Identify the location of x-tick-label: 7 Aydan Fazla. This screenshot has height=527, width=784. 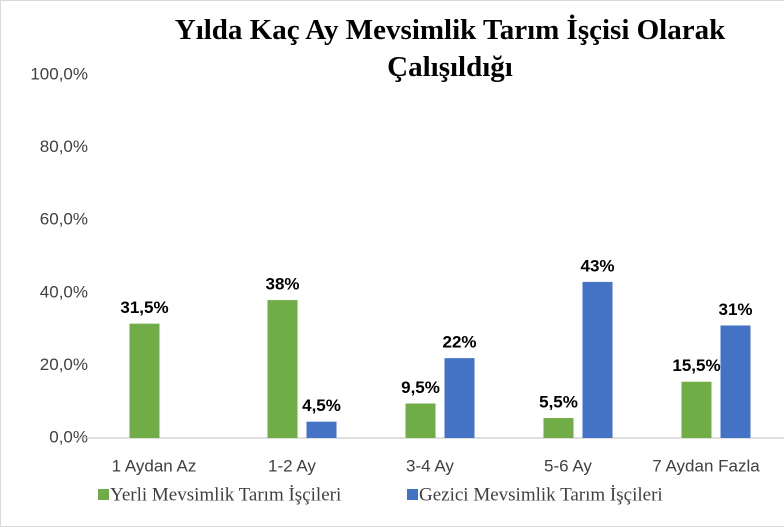
(706, 465).